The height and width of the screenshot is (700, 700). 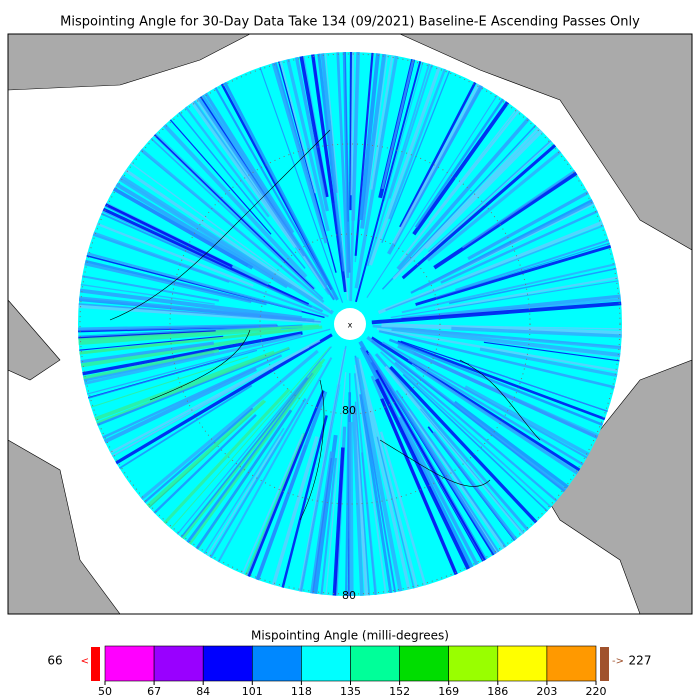 I want to click on colorbar-label: Mispointing Angle (milli-degrees), so click(x=350, y=636).